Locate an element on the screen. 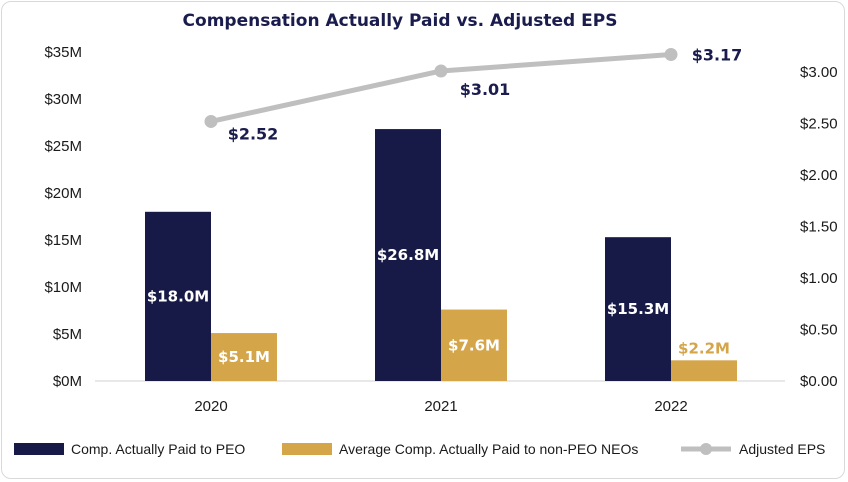 The width and height of the screenshot is (848, 482). y-left-tick-label: $20M is located at coordinates (63, 193).